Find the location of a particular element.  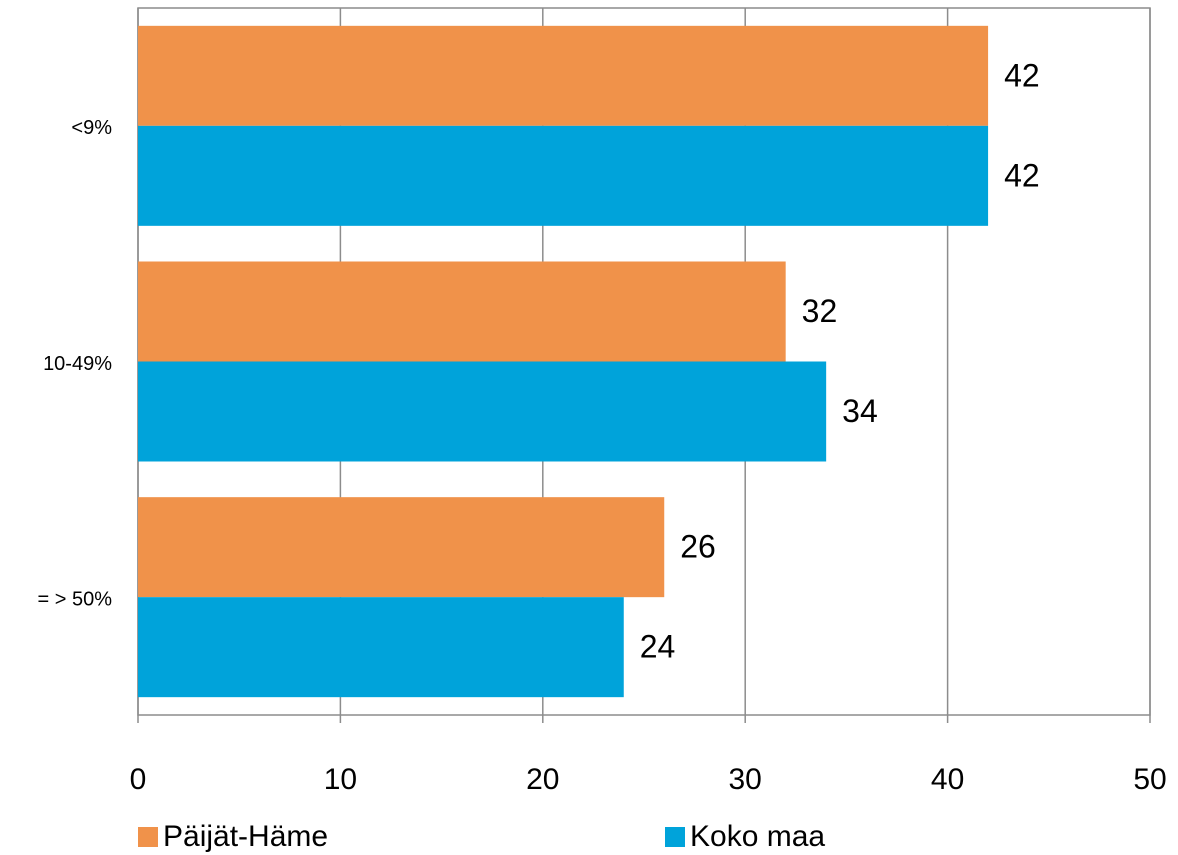

y-tick-label: 10-49% is located at coordinates (77, 364).